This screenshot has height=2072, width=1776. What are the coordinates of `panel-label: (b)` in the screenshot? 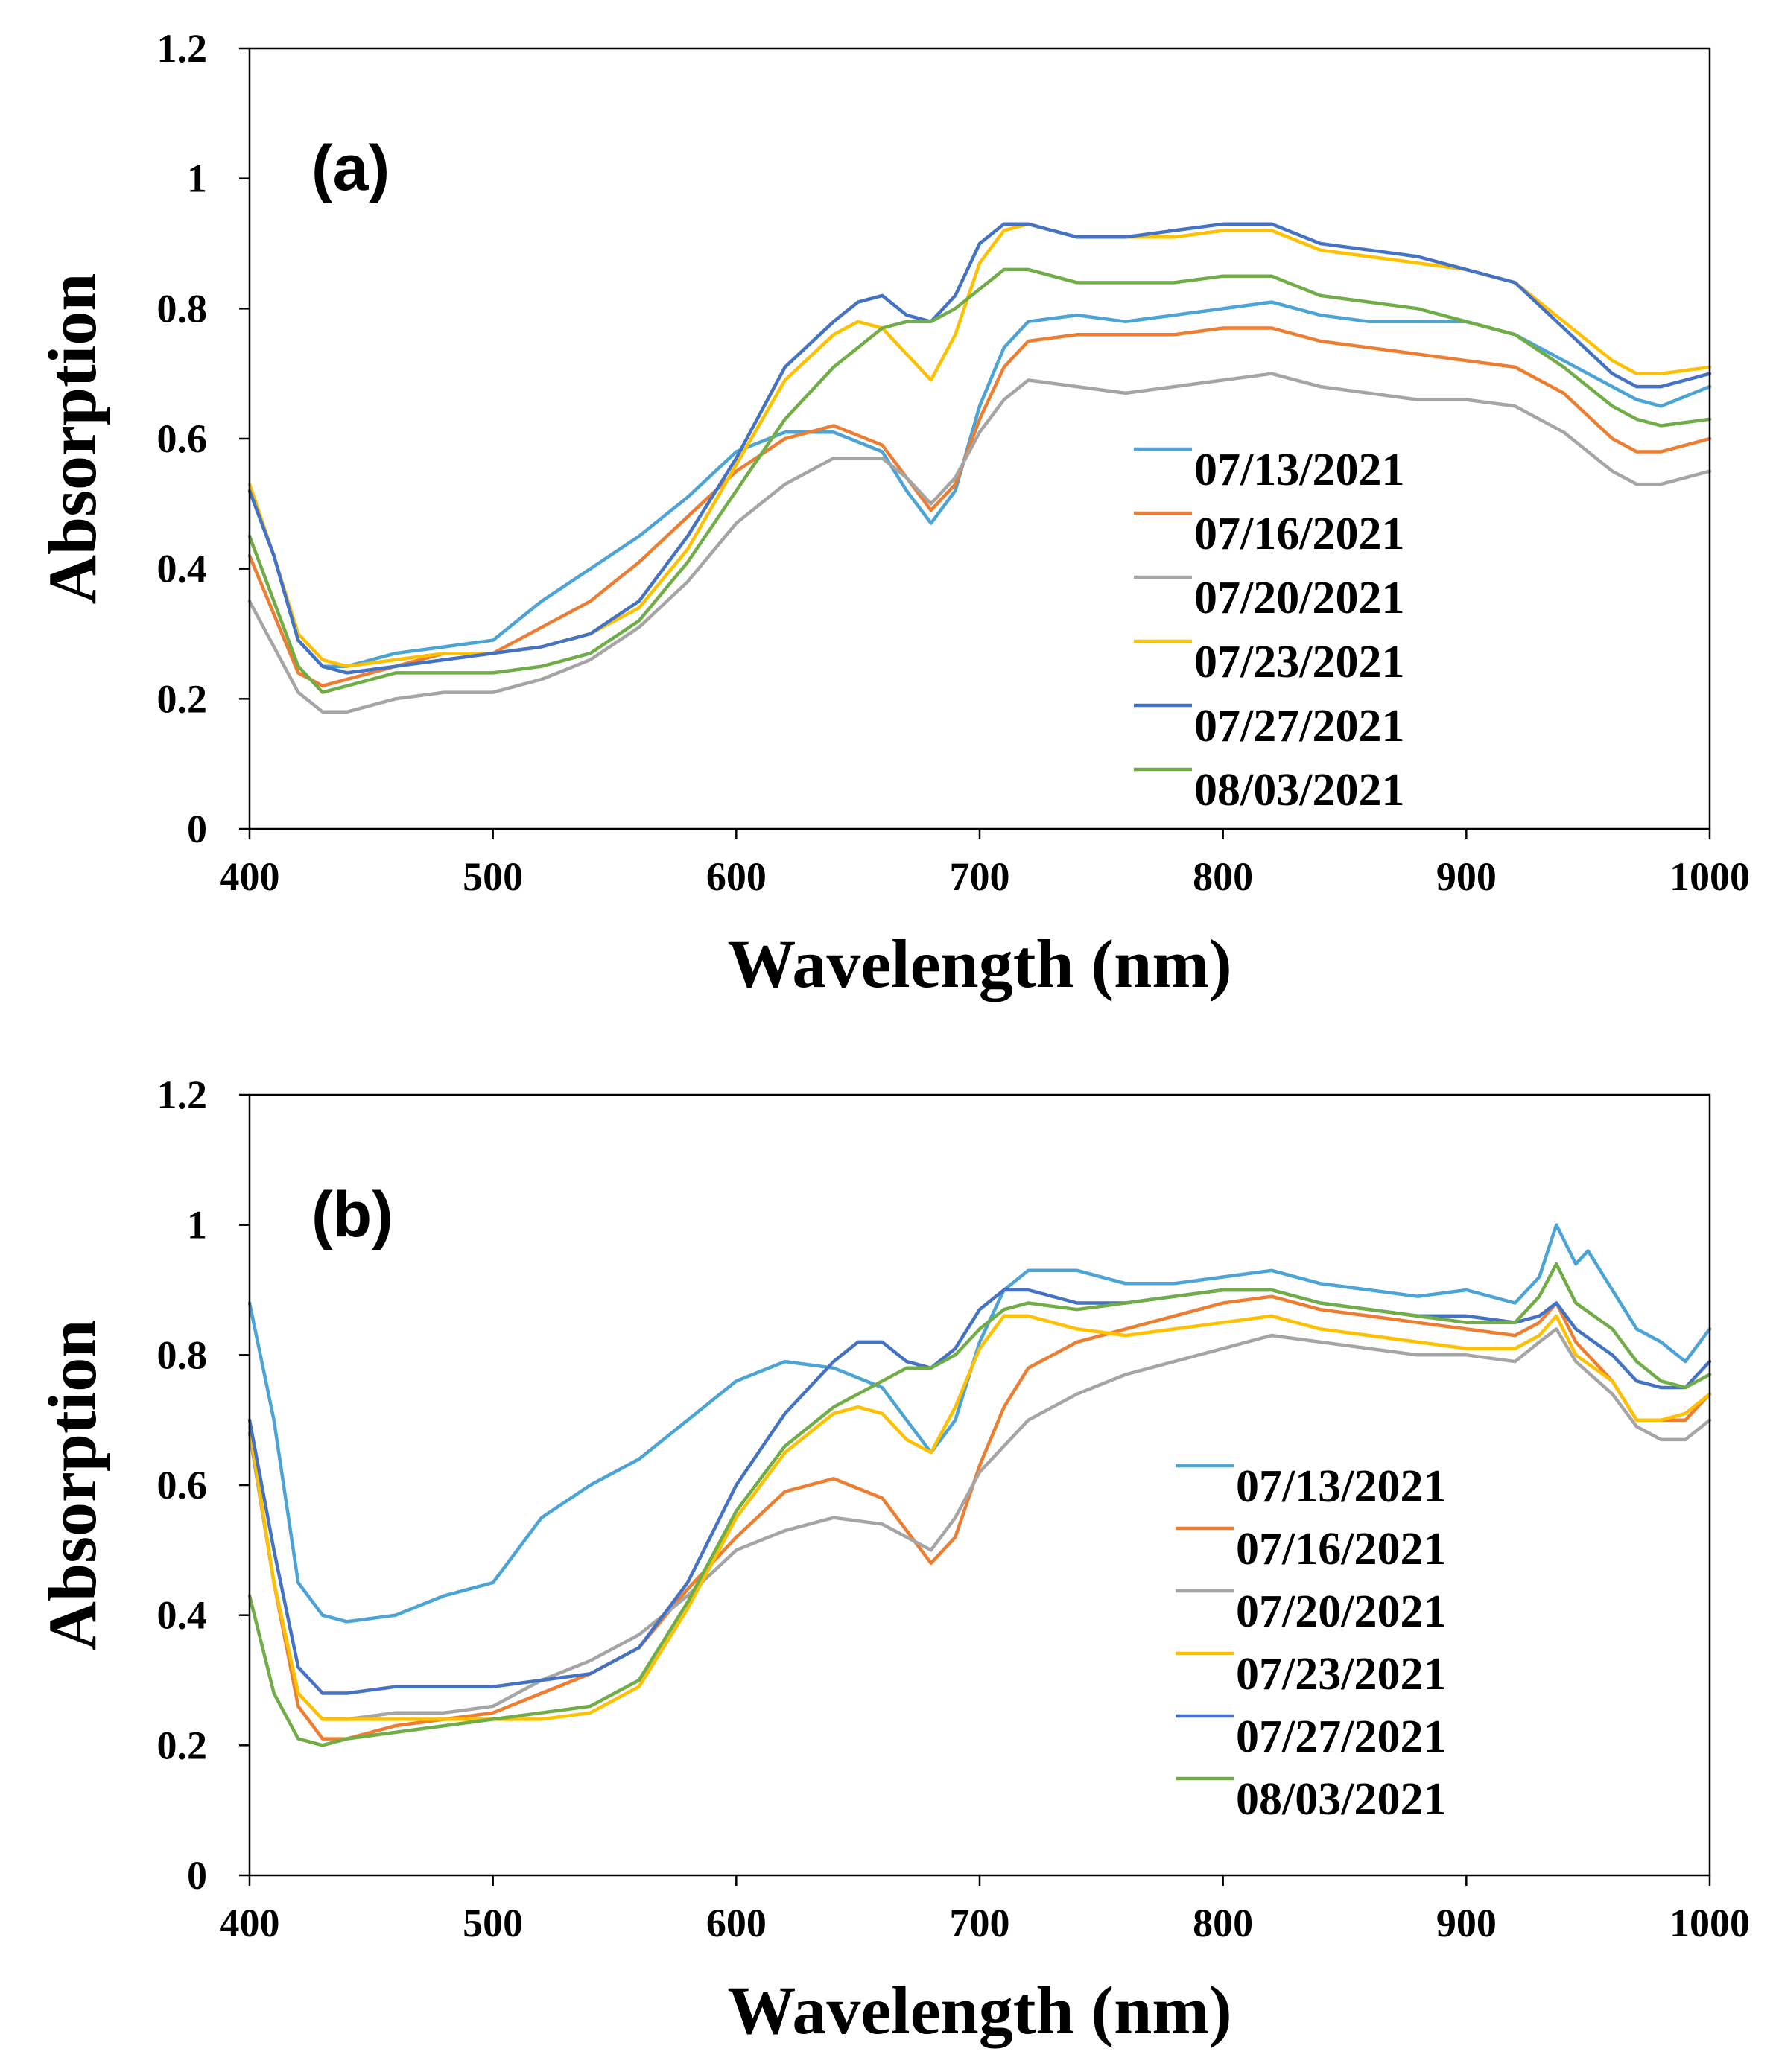 It's located at (352, 1214).